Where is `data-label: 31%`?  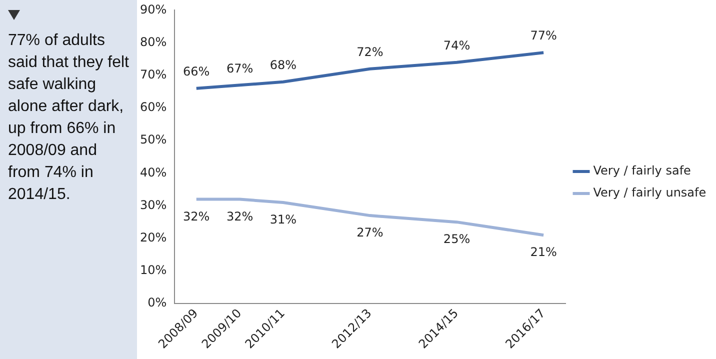
data-label: 31% is located at coordinates (283, 219).